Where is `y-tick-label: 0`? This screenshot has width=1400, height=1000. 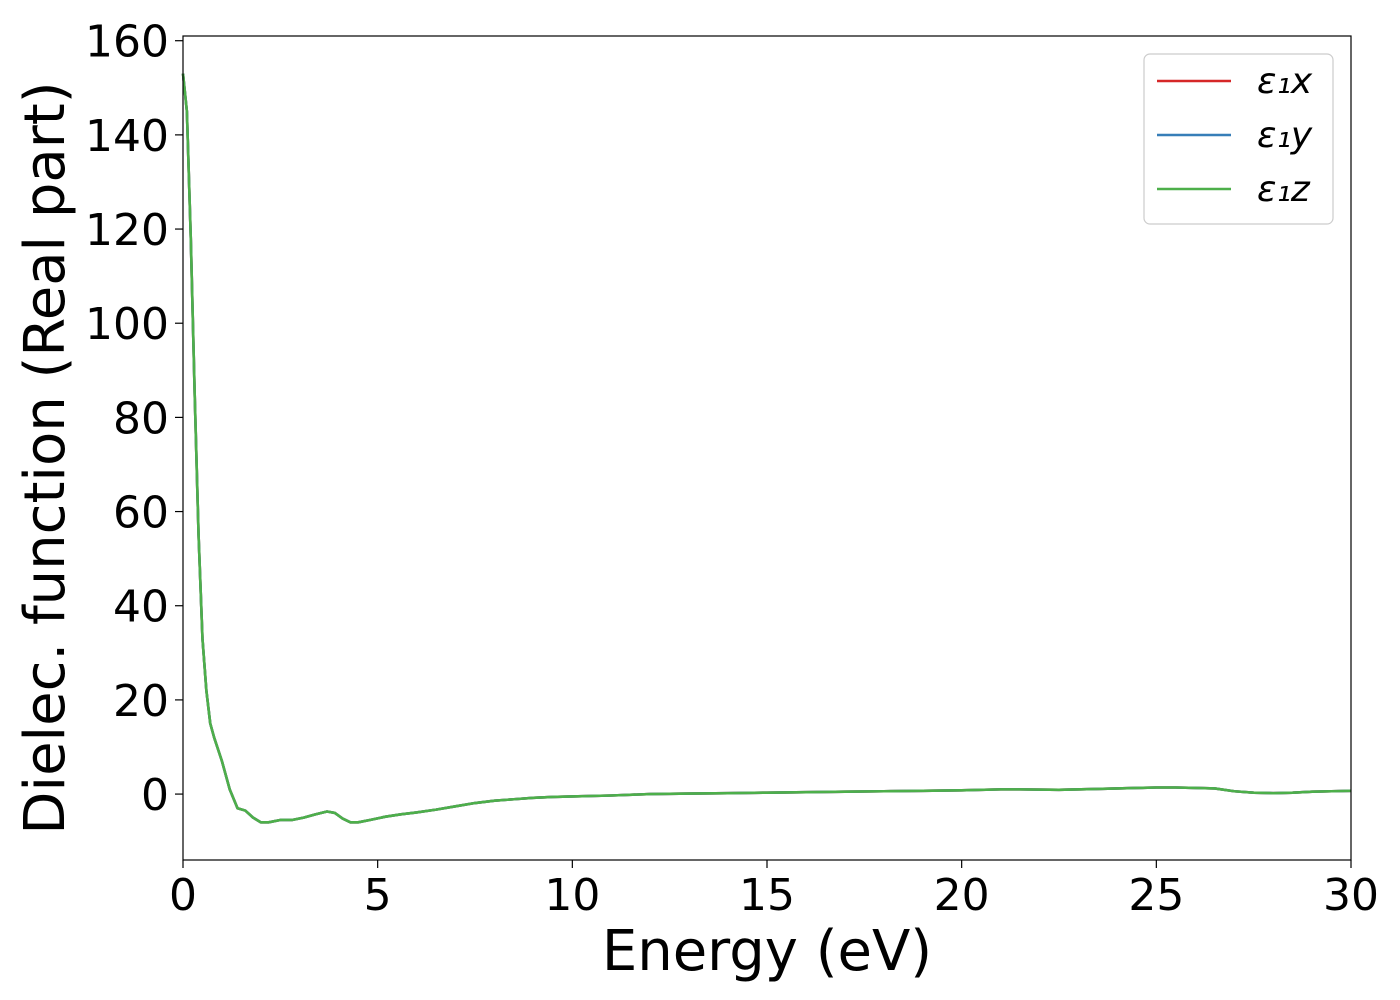 y-tick-label: 0 is located at coordinates (155, 795).